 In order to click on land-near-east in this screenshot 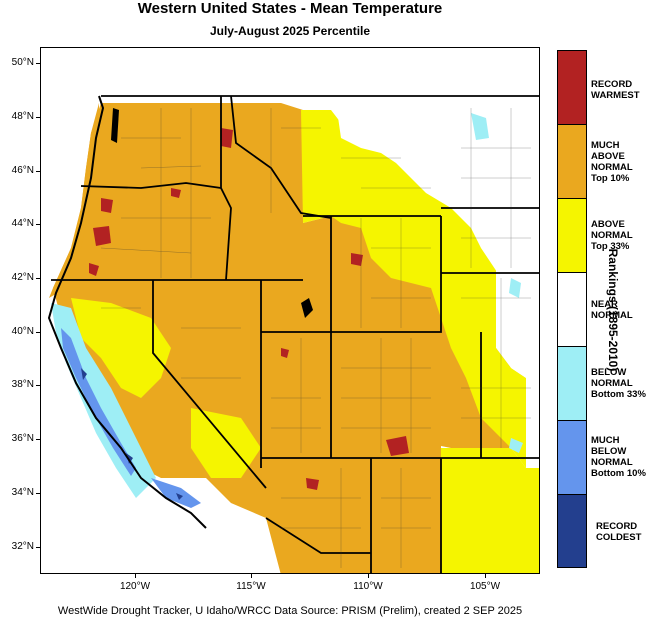, I will do `click(517, 383)`.